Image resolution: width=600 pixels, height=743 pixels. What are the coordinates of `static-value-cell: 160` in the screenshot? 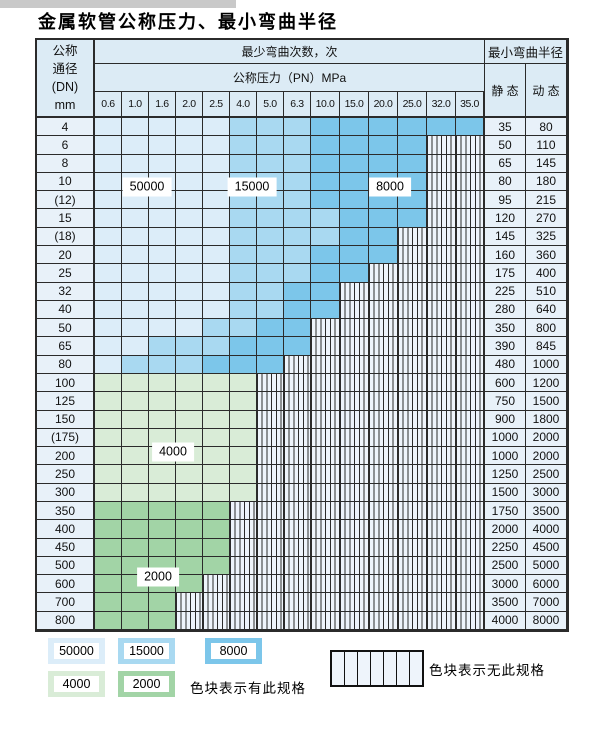 It's located at (505, 255).